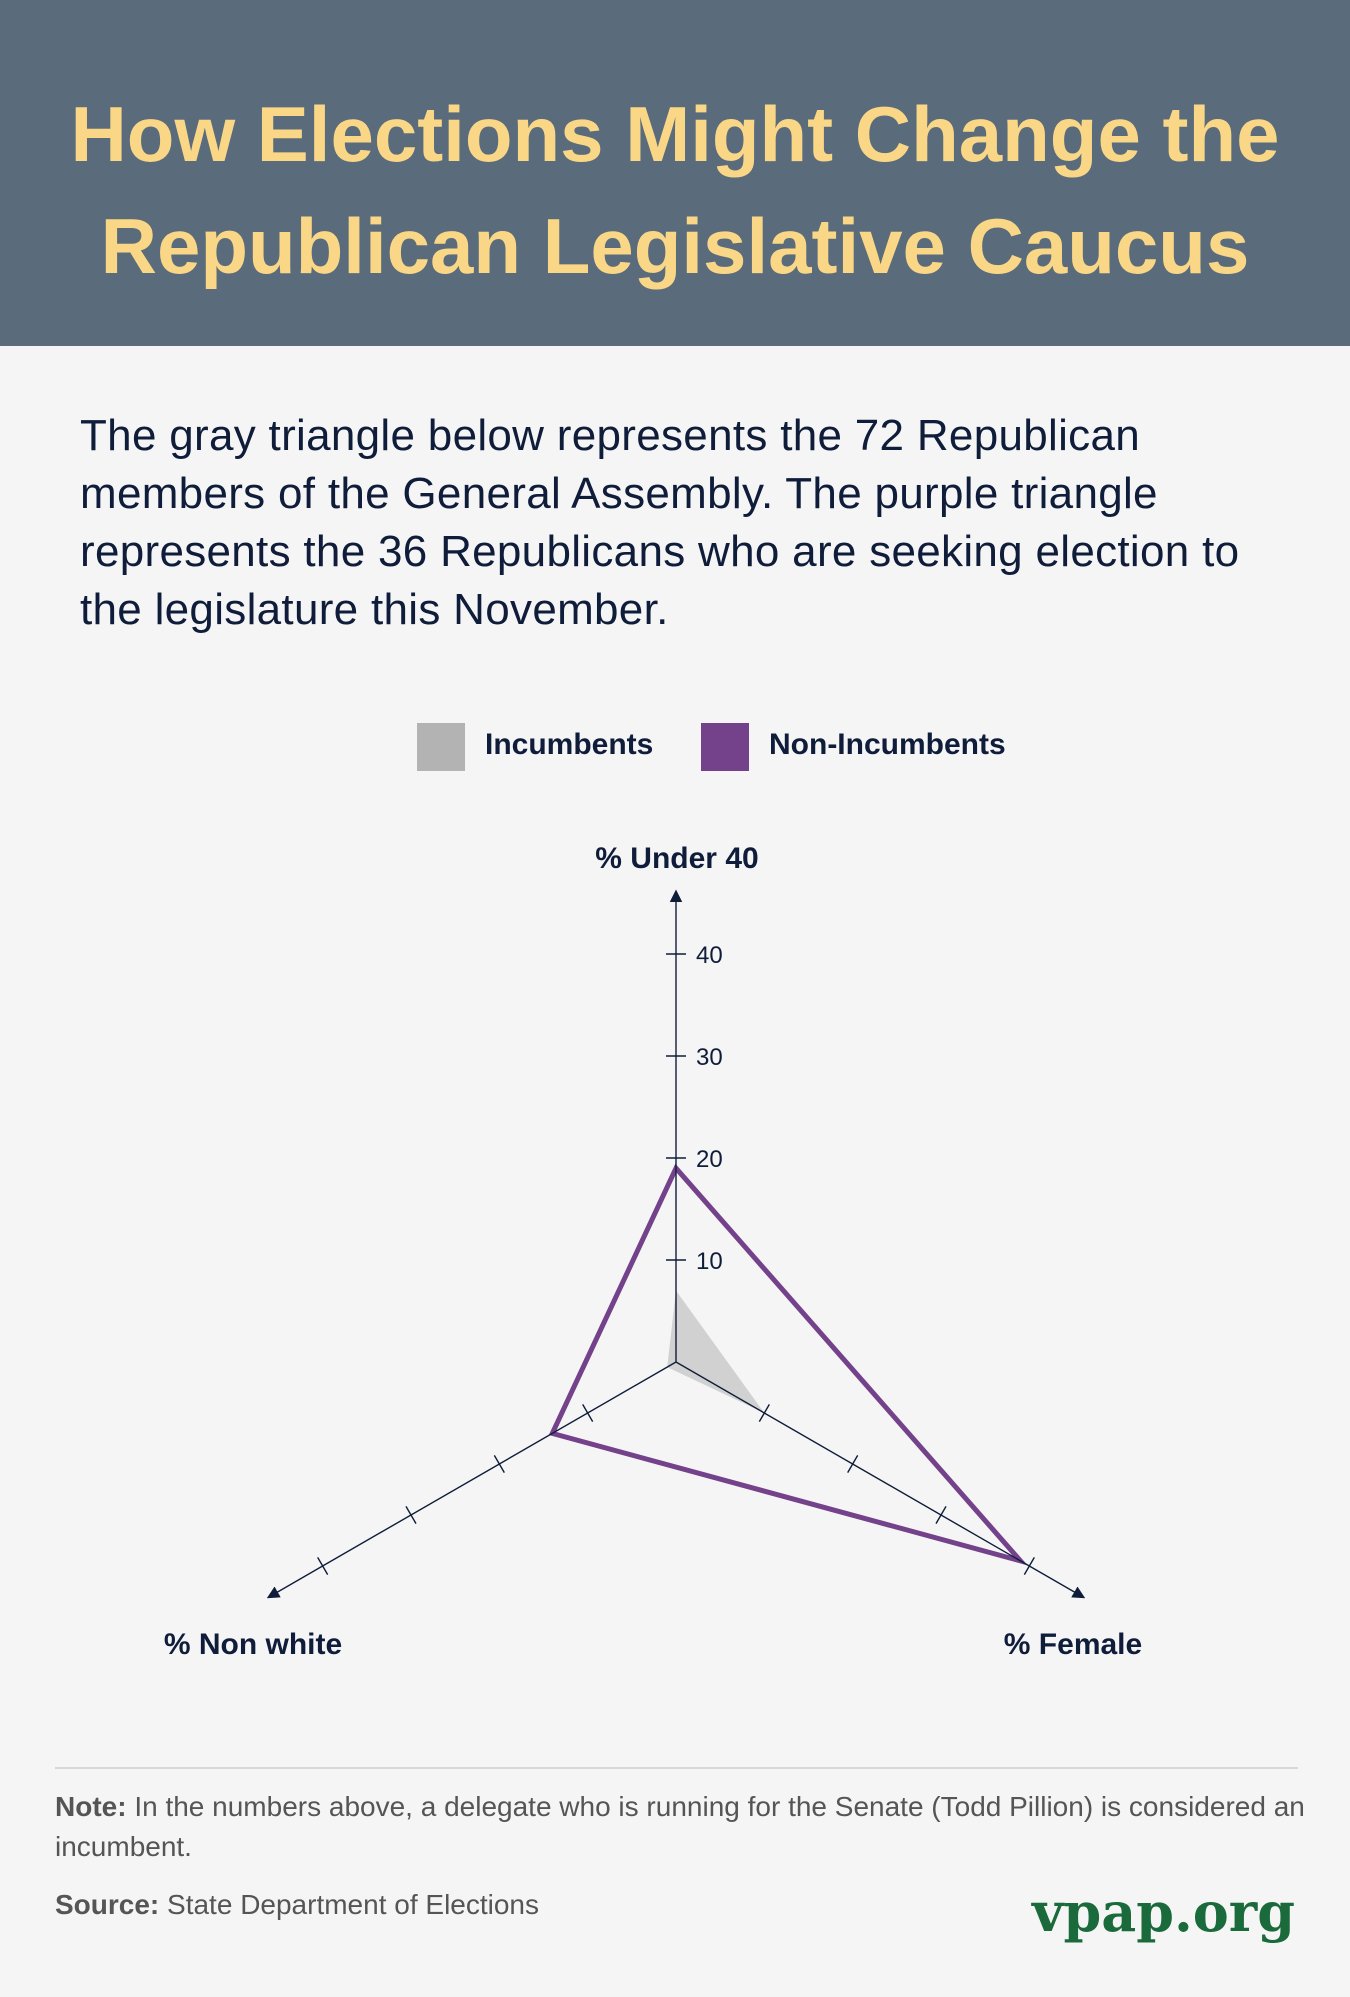 The image size is (1350, 1997). What do you see at coordinates (676, 1768) in the screenshot?
I see `footer-divider` at bounding box center [676, 1768].